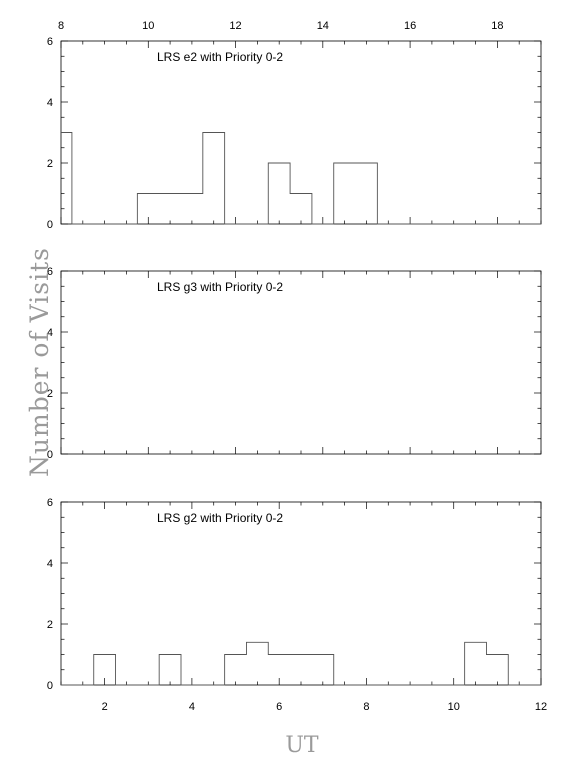 This screenshot has height=767, width=572. What do you see at coordinates (220, 287) in the screenshot?
I see `panel-title: LRS g3 with Priority 0-2` at bounding box center [220, 287].